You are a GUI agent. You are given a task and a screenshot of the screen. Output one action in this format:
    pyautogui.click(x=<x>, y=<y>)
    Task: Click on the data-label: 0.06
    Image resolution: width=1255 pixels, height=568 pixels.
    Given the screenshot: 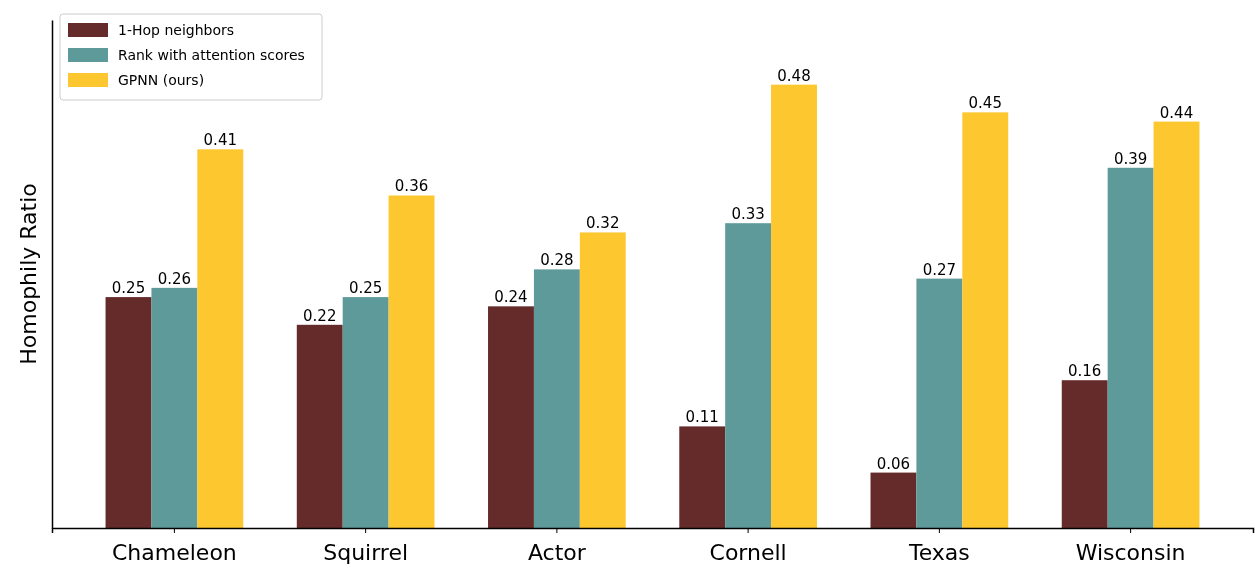 What is the action you would take?
    pyautogui.click(x=893, y=463)
    